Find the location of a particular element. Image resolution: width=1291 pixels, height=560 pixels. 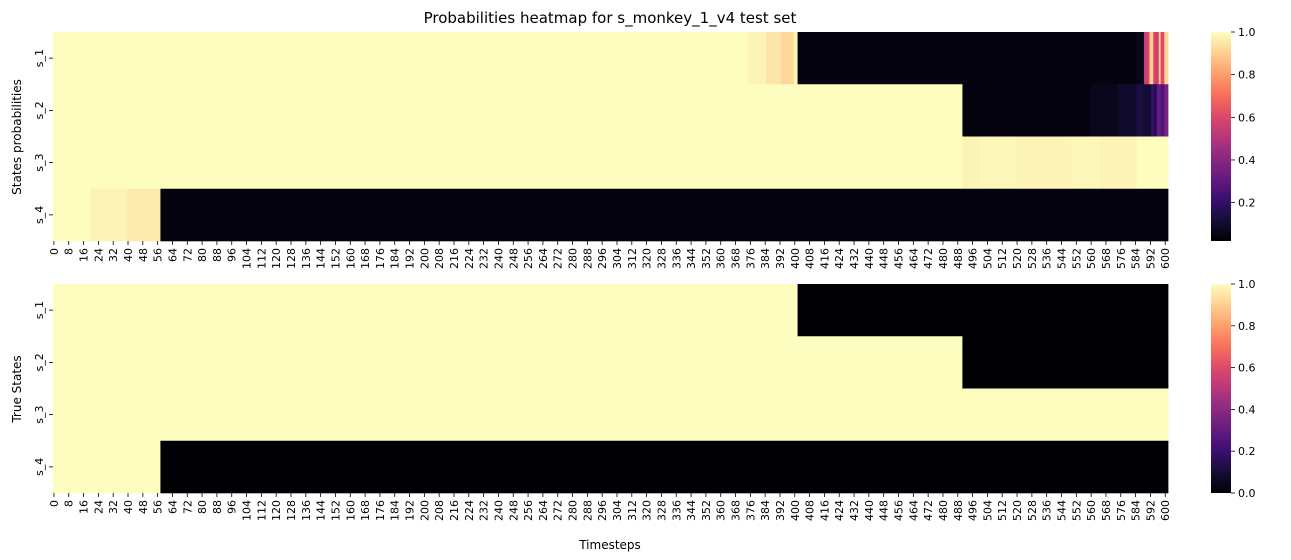

x-tick-label: 584 is located at coordinates (1136, 258).